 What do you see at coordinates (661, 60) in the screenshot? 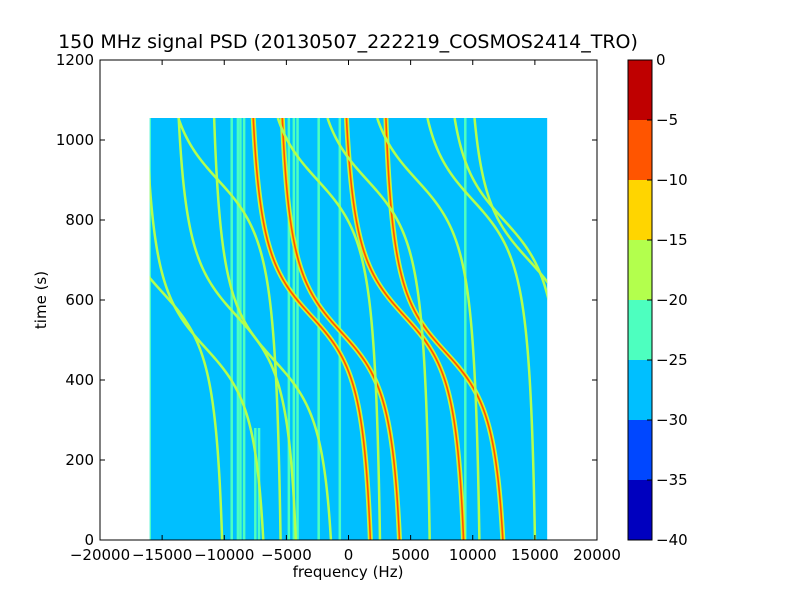
I see `colorbar-tick-label: 0` at bounding box center [661, 60].